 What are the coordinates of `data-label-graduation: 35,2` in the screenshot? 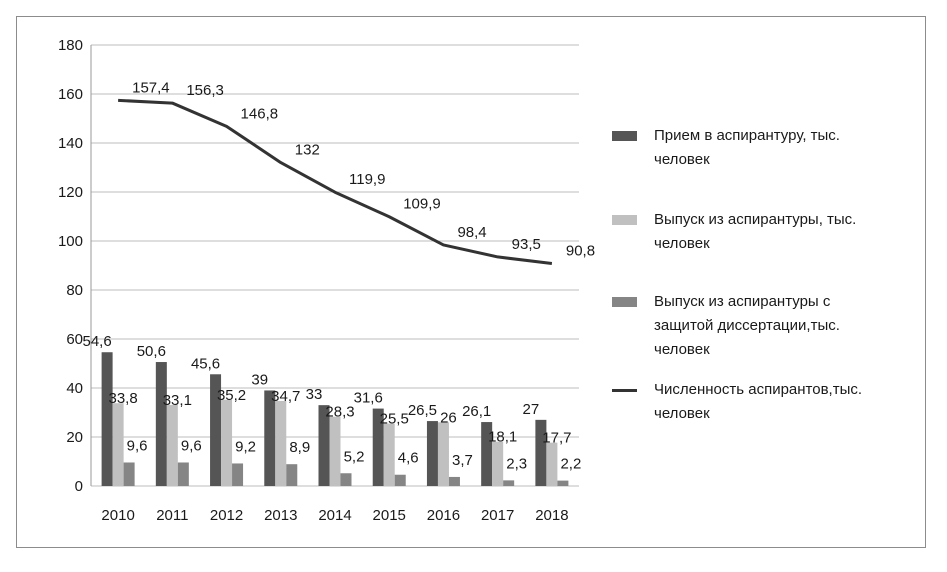 It's located at (231, 395).